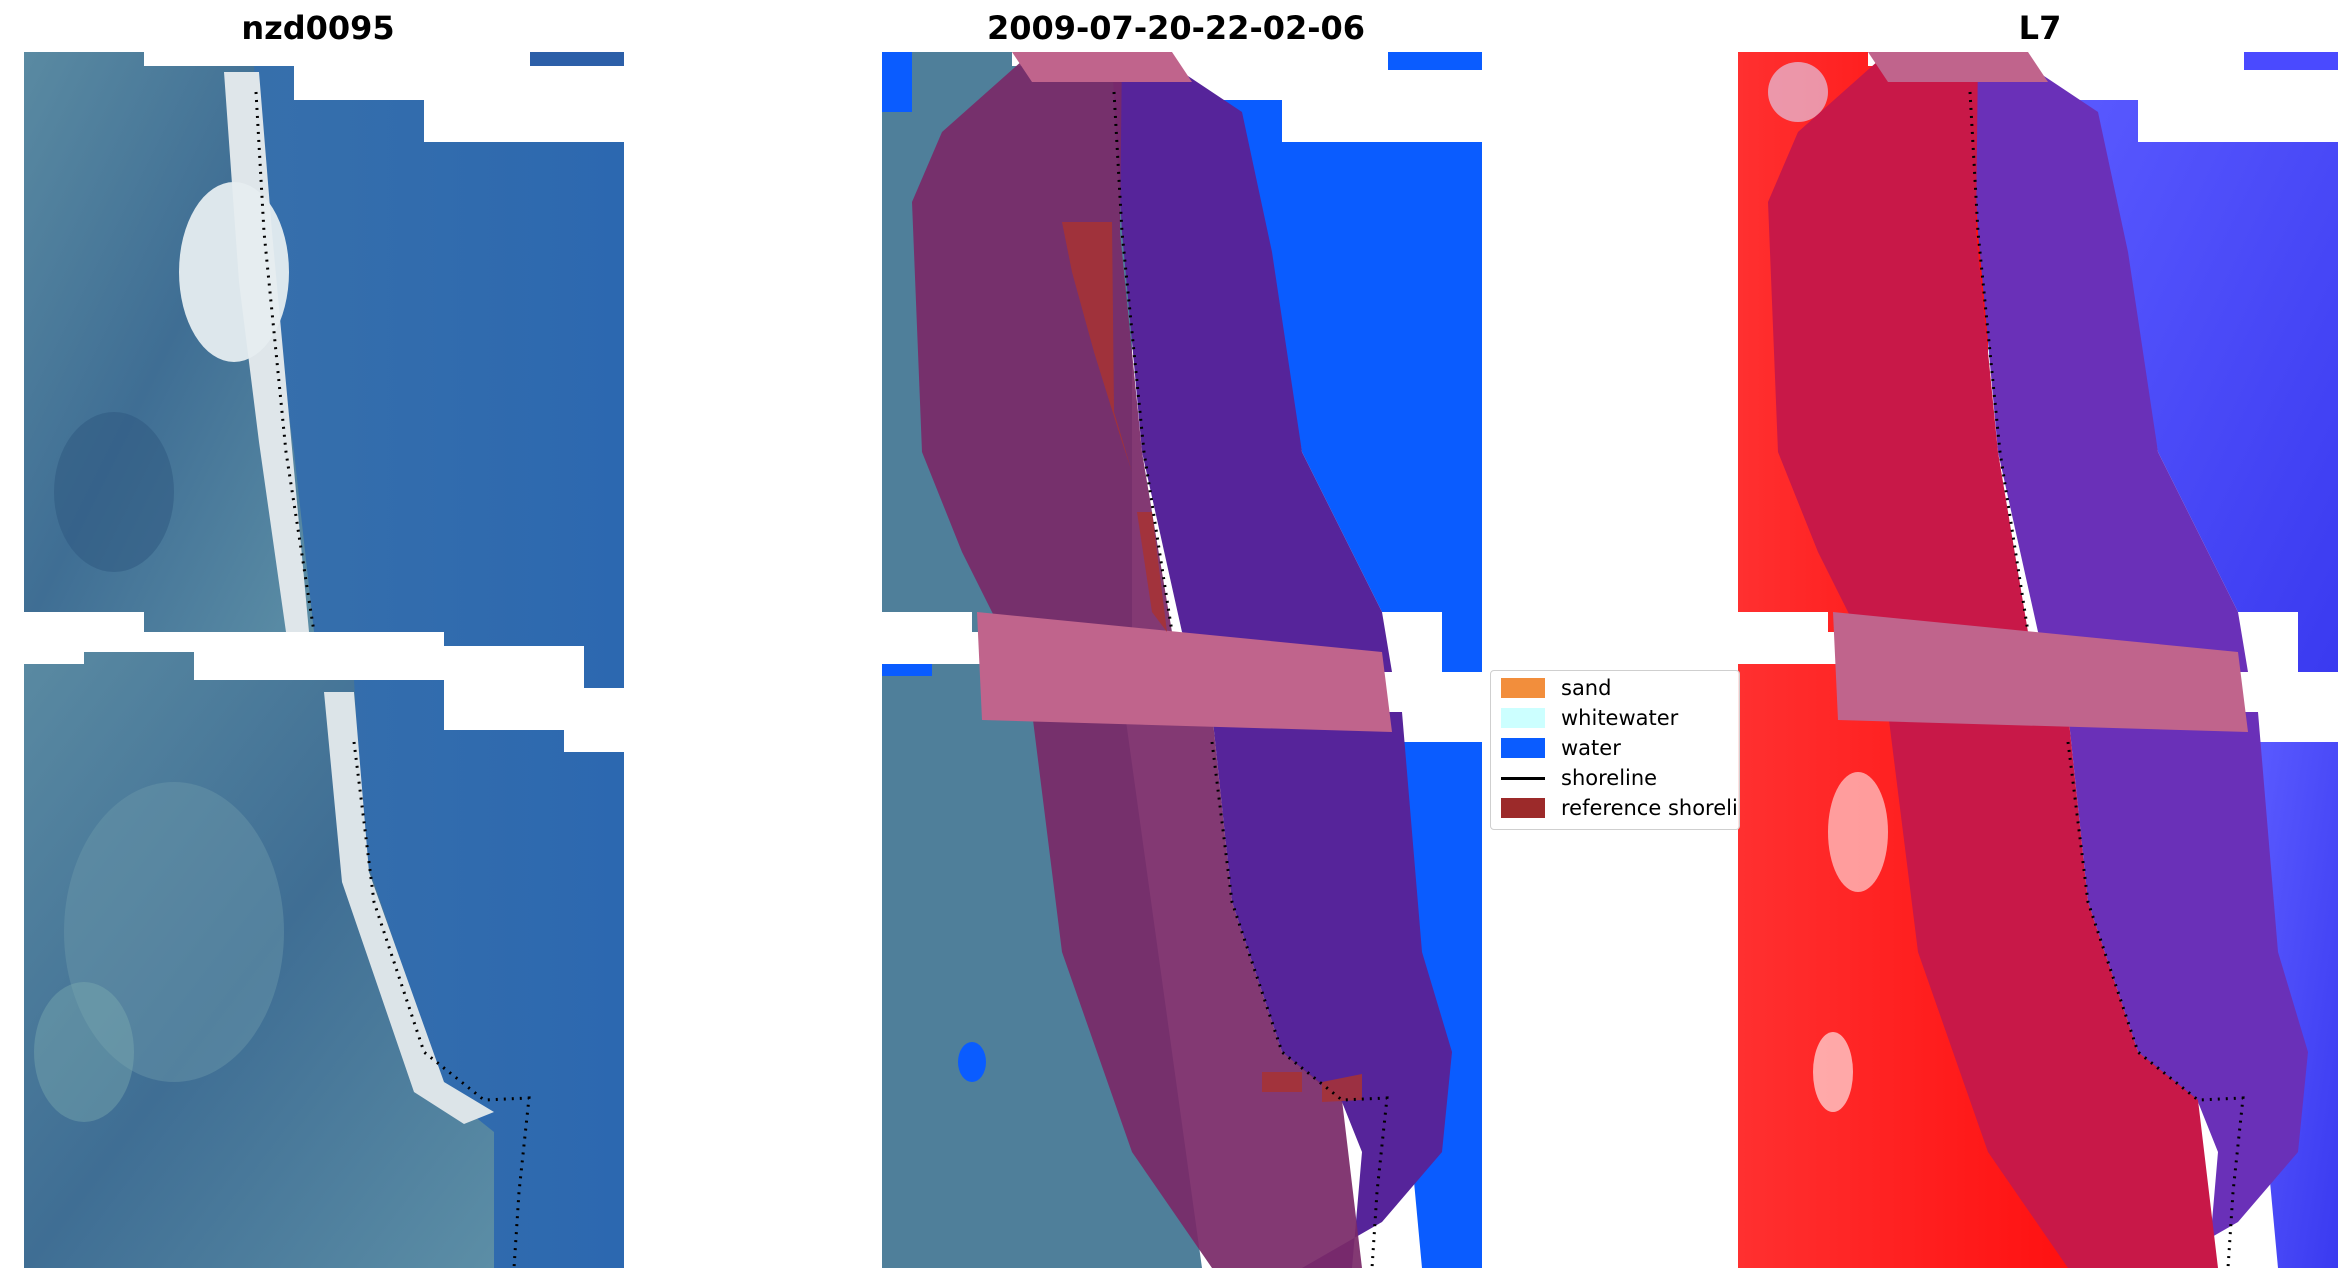 The image size is (2352, 1283). I want to click on rgb-top-tile, so click(324, 370).